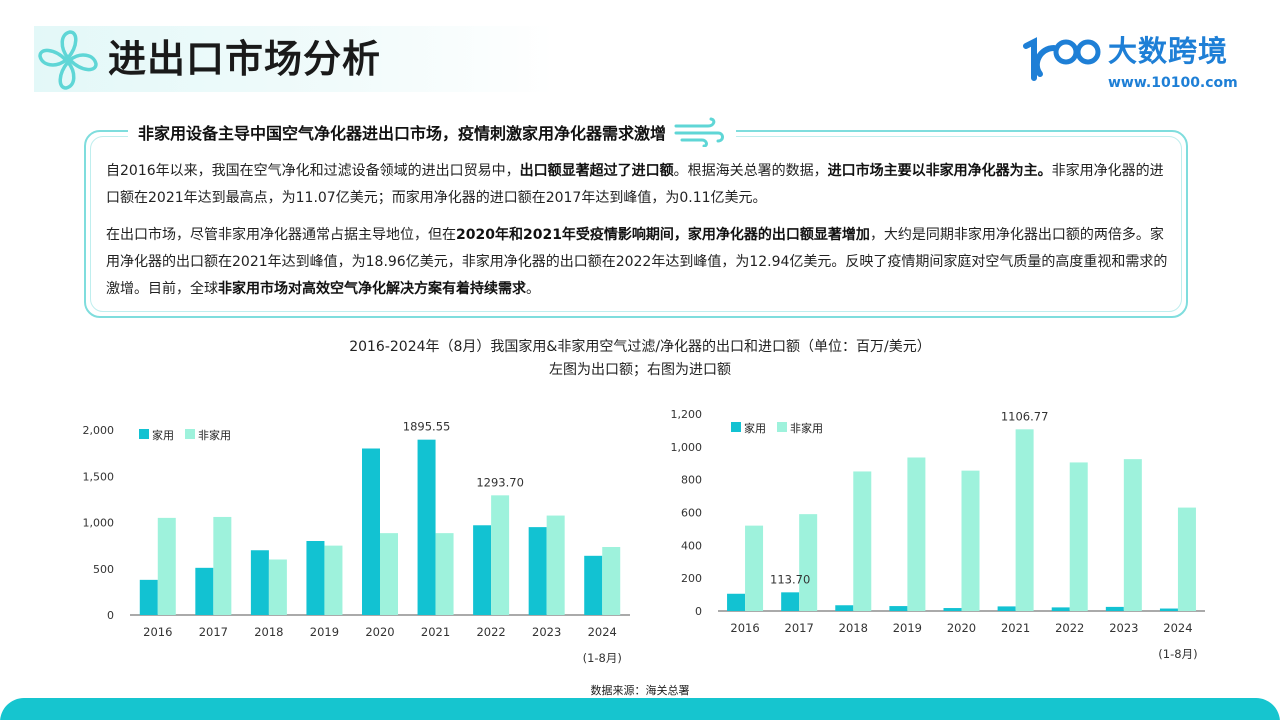 The width and height of the screenshot is (1280, 720). Describe the element at coordinates (245, 59) in the screenshot. I see `page-title: 进出口市场分析` at that location.